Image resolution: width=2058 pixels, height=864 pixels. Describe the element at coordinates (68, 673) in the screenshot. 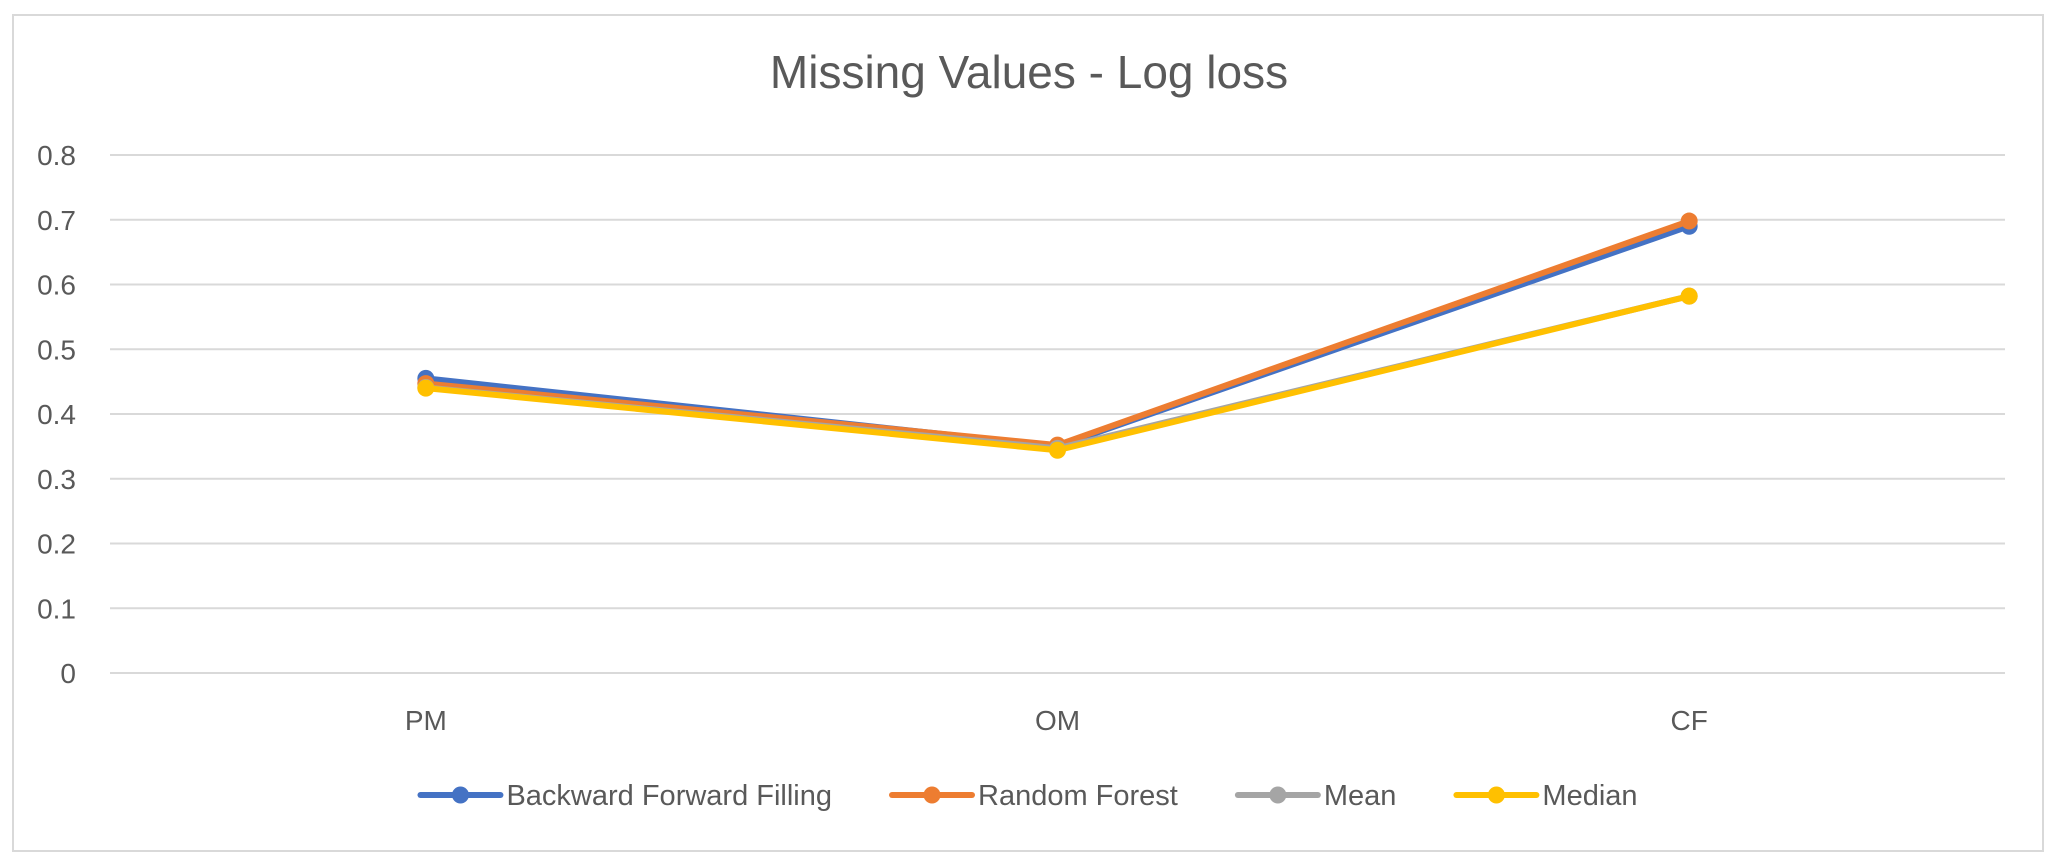

I see `y-tick-label: 0` at that location.